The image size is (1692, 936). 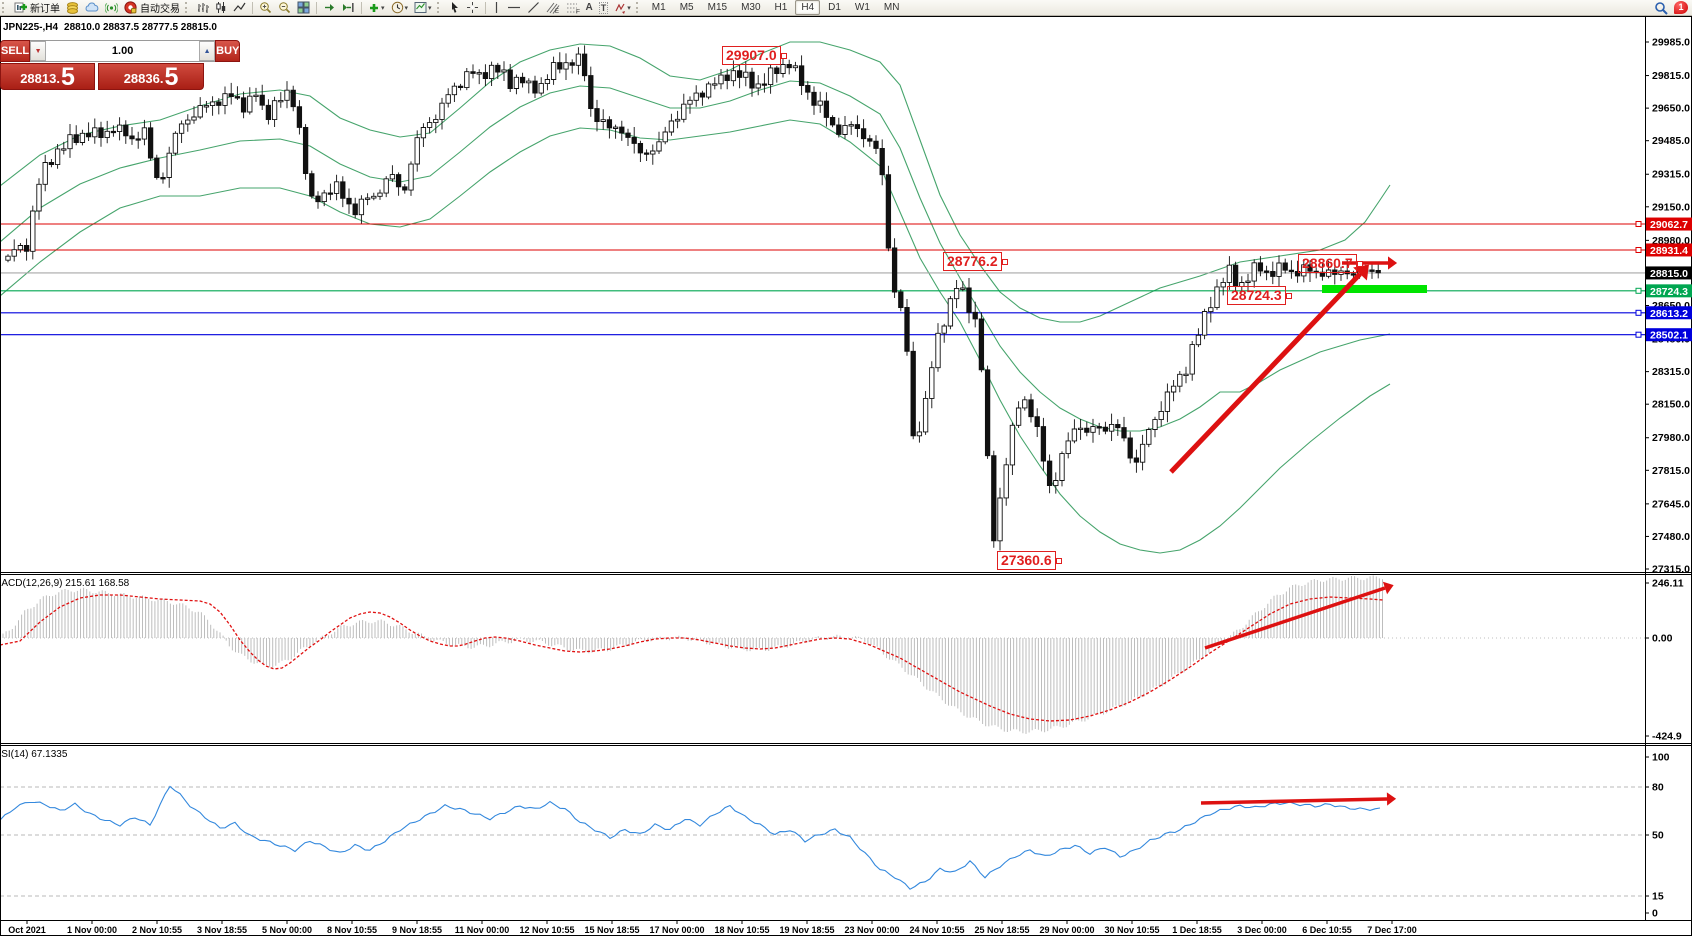 What do you see at coordinates (143, 78) in the screenshot?
I see `buy-price-main: 28836.` at bounding box center [143, 78].